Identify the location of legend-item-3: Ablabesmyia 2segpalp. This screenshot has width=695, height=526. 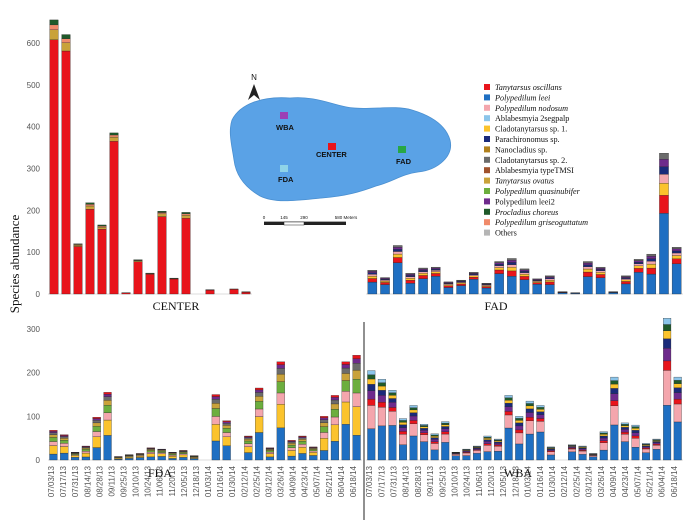
(532, 118).